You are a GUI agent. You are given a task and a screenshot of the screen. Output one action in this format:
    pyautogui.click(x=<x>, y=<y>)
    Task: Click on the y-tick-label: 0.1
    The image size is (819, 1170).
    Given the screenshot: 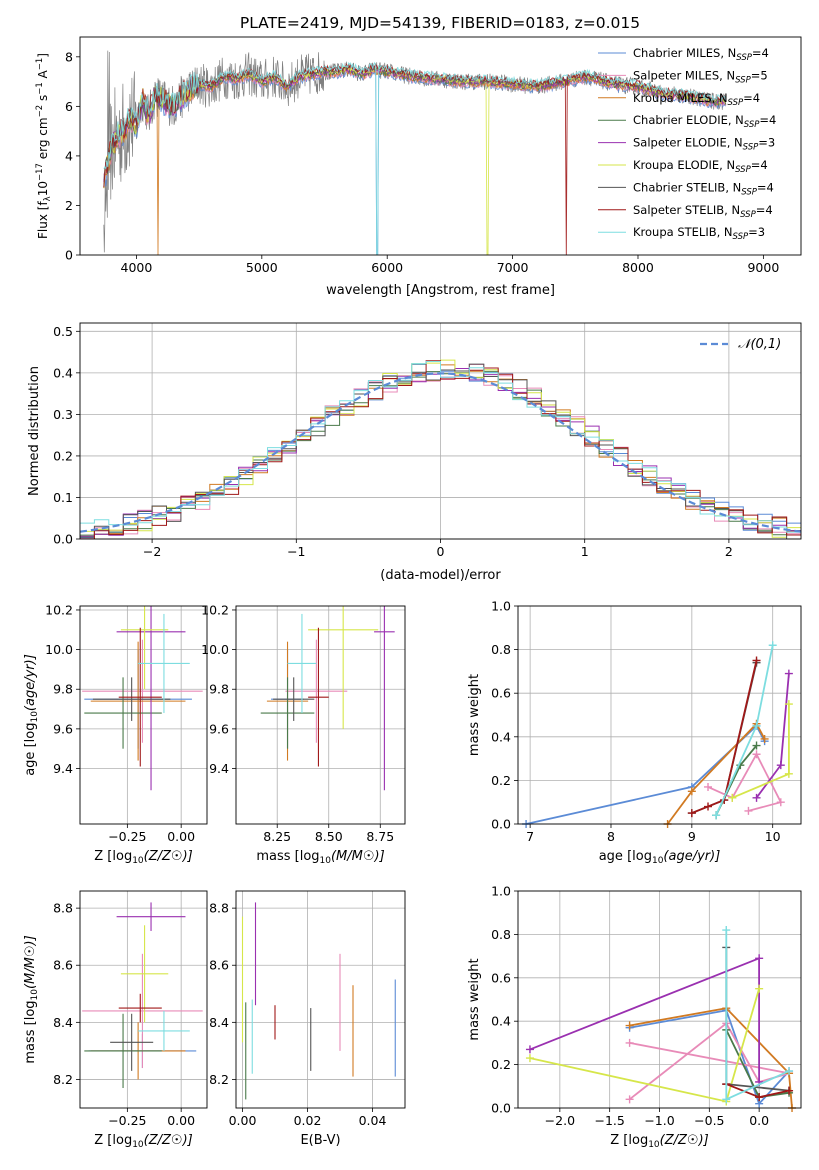 What is the action you would take?
    pyautogui.click(x=63, y=497)
    